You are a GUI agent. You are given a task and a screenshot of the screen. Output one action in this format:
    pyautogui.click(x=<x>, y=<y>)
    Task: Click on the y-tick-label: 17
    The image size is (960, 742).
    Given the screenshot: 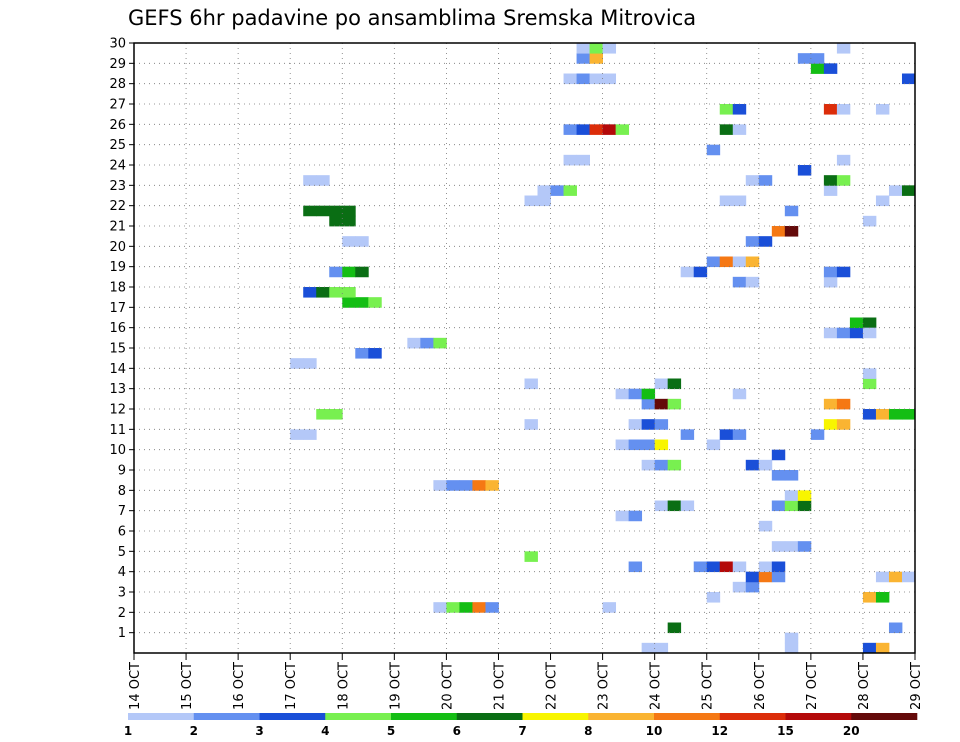 What is the action you would take?
    pyautogui.click(x=117, y=308)
    